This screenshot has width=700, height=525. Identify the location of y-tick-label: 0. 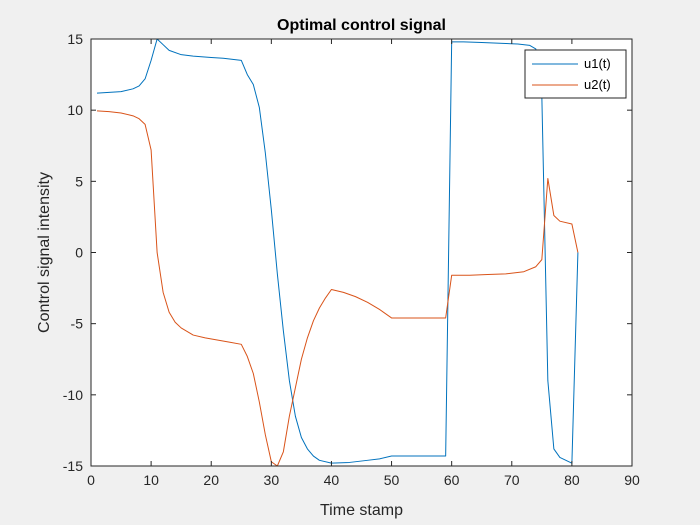
(79, 253).